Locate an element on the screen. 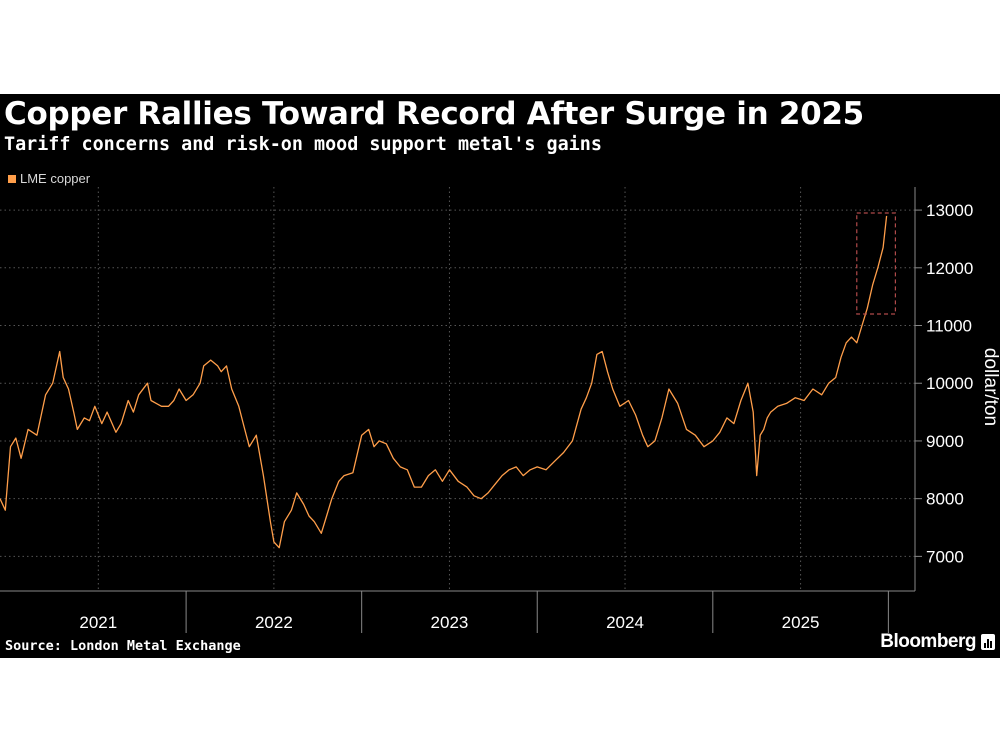  bloomberg-logo: Bloomberg is located at coordinates (937, 642).